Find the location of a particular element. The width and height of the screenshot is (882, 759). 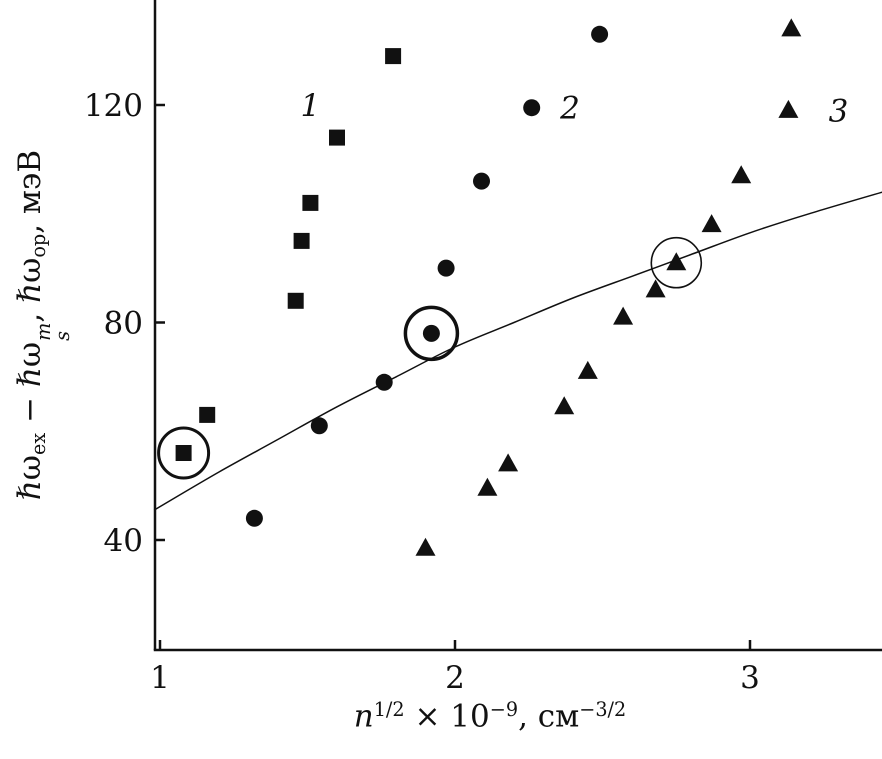

x-tick-label: 2 is located at coordinates (455, 678).